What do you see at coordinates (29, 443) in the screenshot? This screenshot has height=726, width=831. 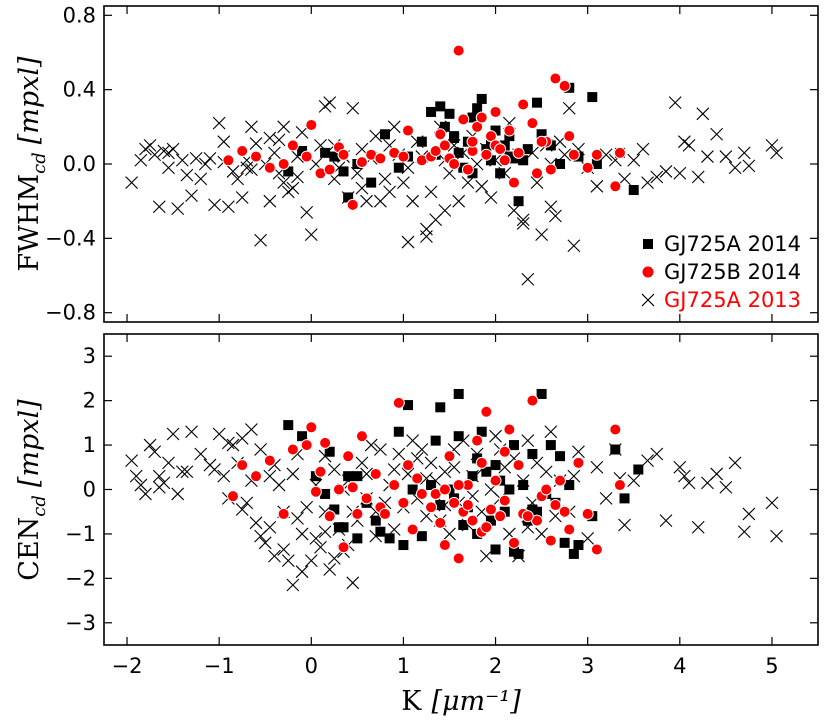 I see `y-axis-label-unit: [mpxl]` at bounding box center [29, 443].